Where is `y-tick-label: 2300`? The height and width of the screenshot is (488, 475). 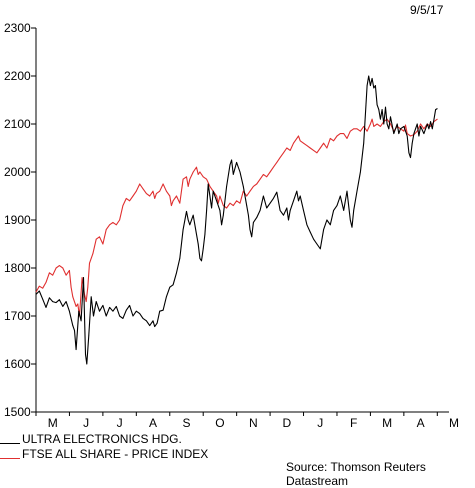
y-tick-label: 2300 is located at coordinates (17, 28).